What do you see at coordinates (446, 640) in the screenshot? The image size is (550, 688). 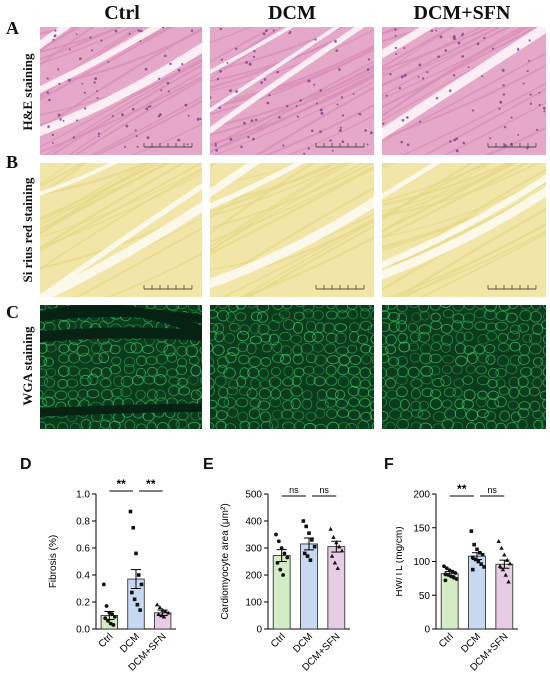 I see `x-tick-label: Ctrl` at bounding box center [446, 640].